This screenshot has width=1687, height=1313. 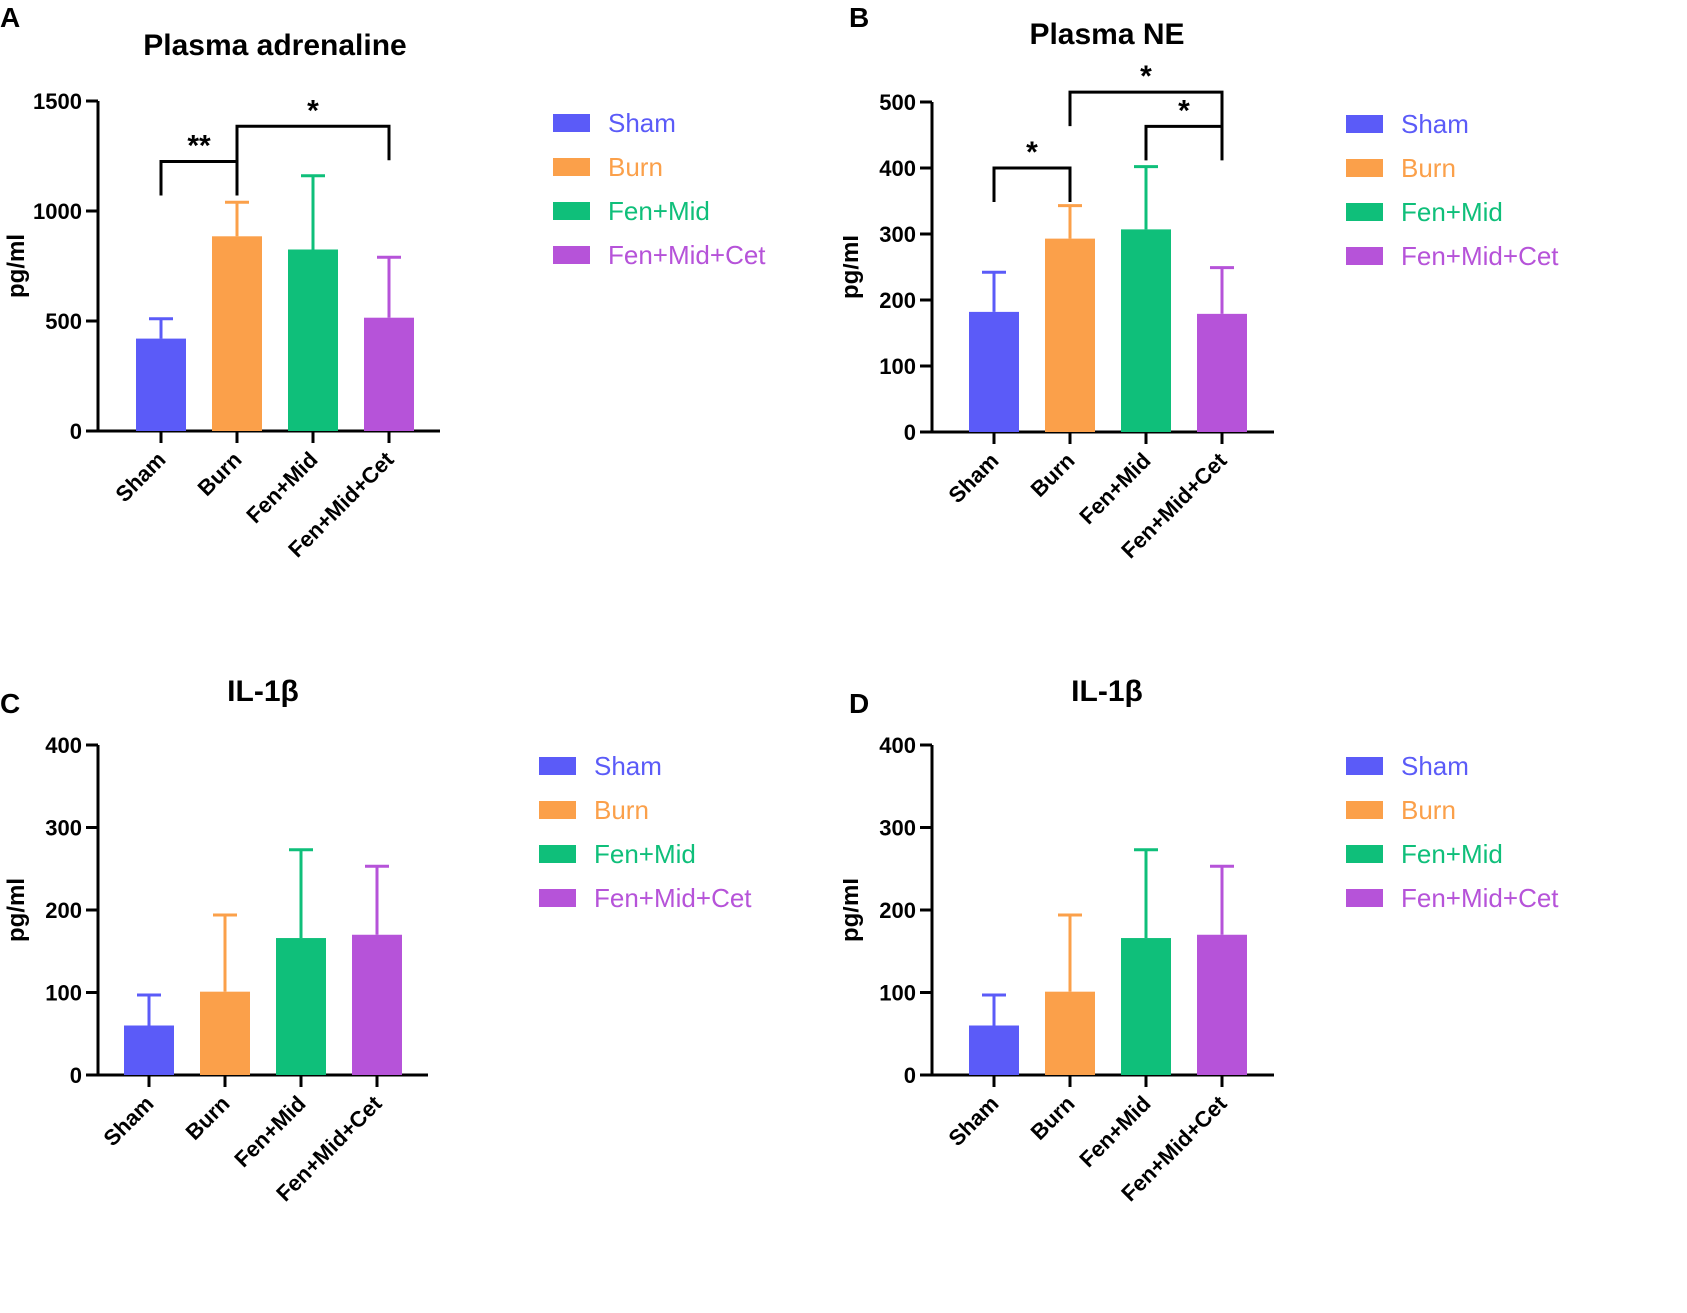 What do you see at coordinates (1106, 34) in the screenshot?
I see `chart-title: Plasma NE` at bounding box center [1106, 34].